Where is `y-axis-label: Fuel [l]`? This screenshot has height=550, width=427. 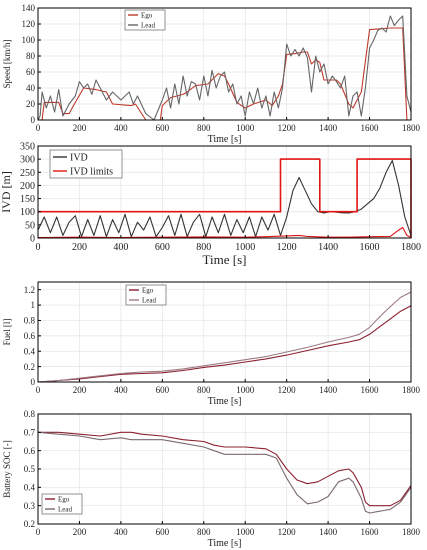 y-axis-label: Fuel [l] is located at coordinates (7, 332).